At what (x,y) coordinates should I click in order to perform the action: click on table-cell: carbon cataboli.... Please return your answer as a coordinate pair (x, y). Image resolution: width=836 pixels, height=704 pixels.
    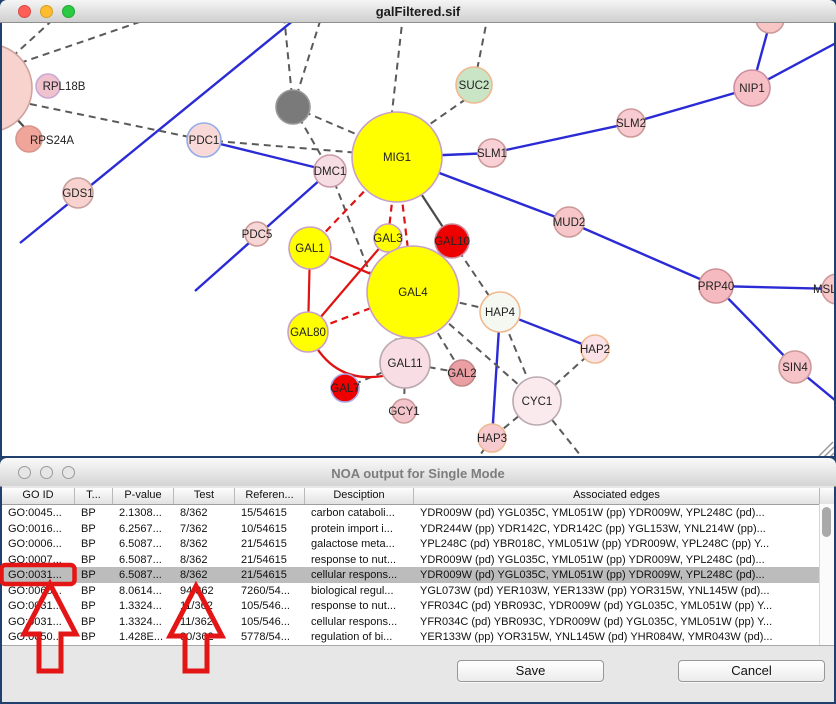
    Looking at the image, I should click on (353, 513).